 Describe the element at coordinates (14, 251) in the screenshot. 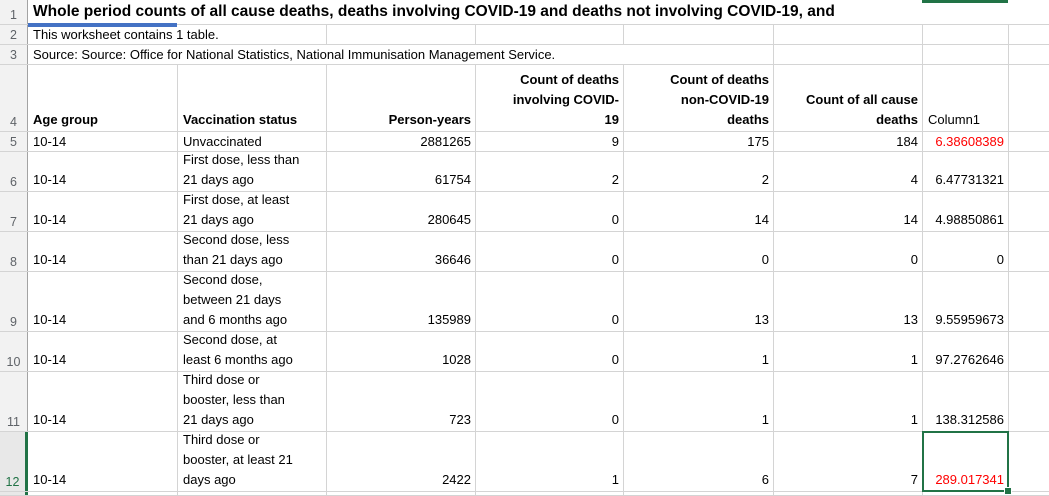

I see `row-number: 8` at that location.